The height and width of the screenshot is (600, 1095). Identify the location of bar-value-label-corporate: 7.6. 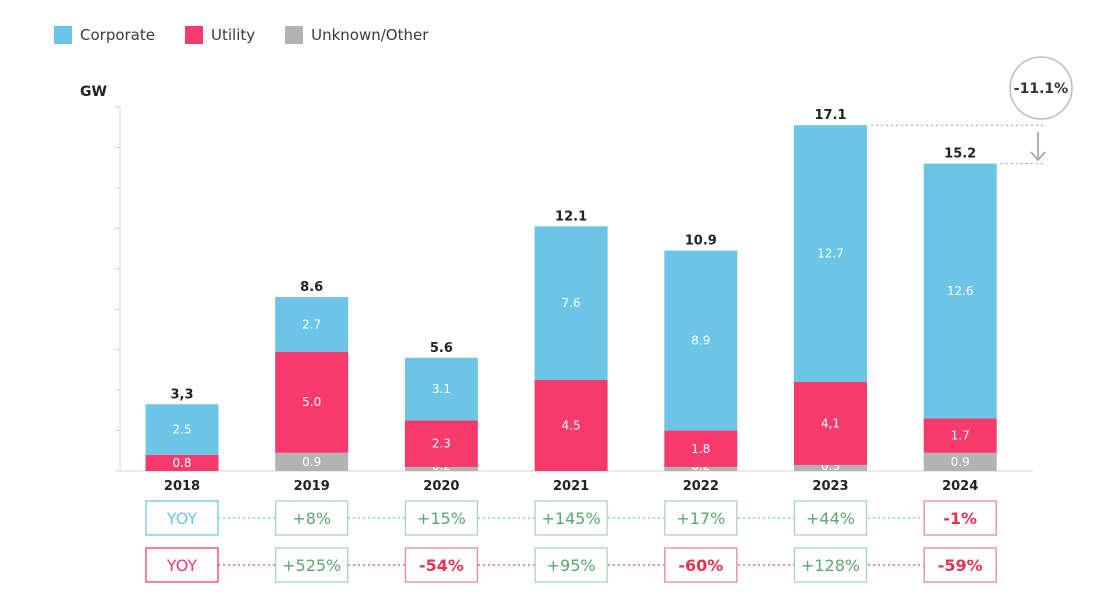
(571, 303).